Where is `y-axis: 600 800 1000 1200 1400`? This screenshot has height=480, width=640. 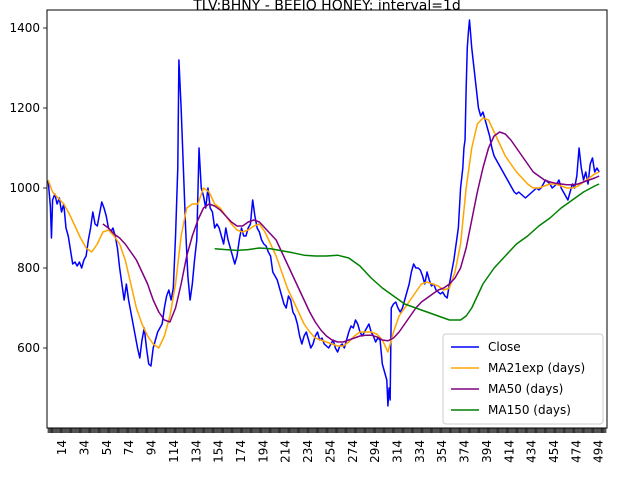
y-axis: 600 800 1000 1200 1400 is located at coordinates (28, 188).